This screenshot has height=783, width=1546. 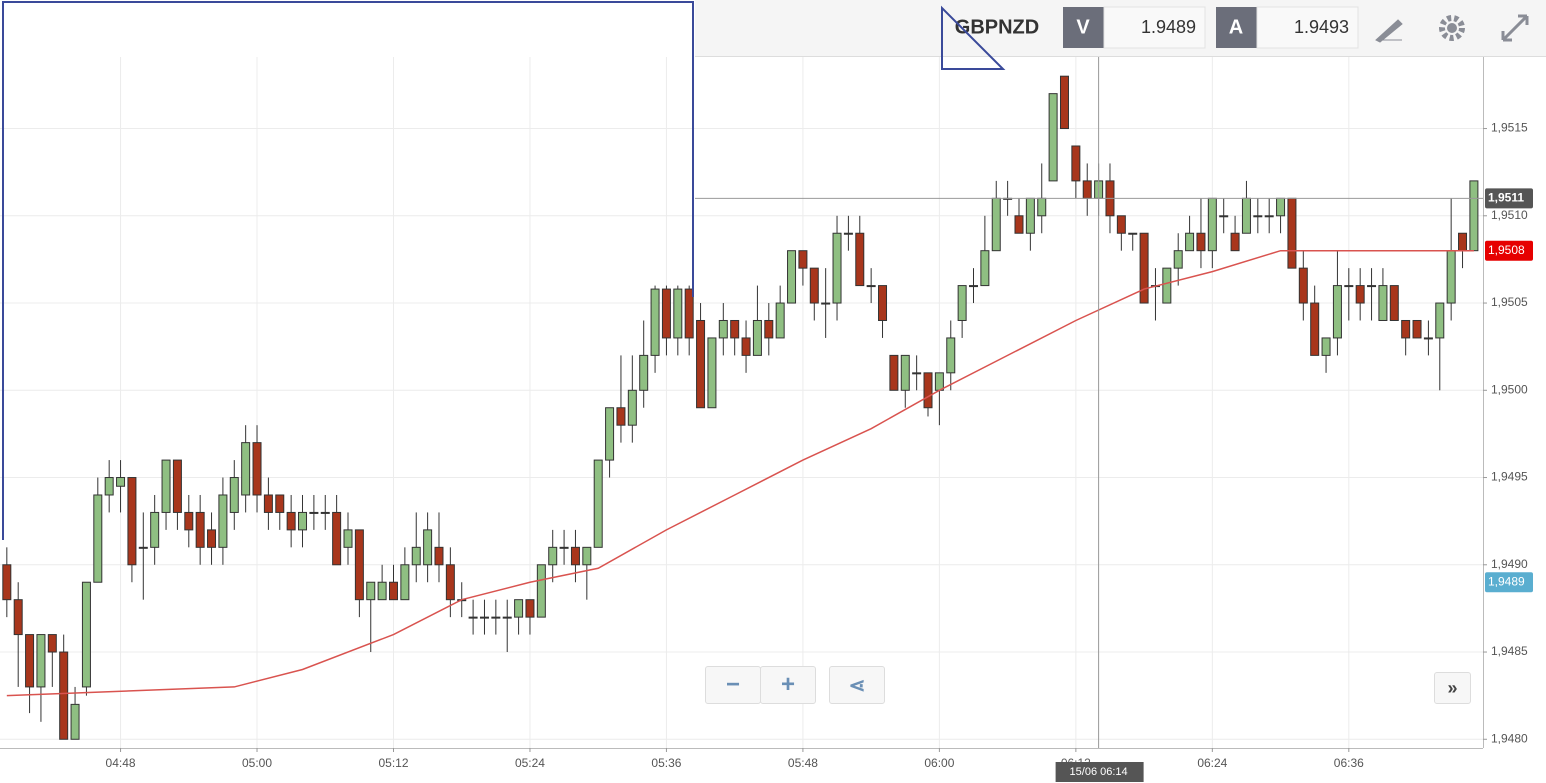 What do you see at coordinates (788, 685) in the screenshot?
I see `zoom-in-button: +` at bounding box center [788, 685].